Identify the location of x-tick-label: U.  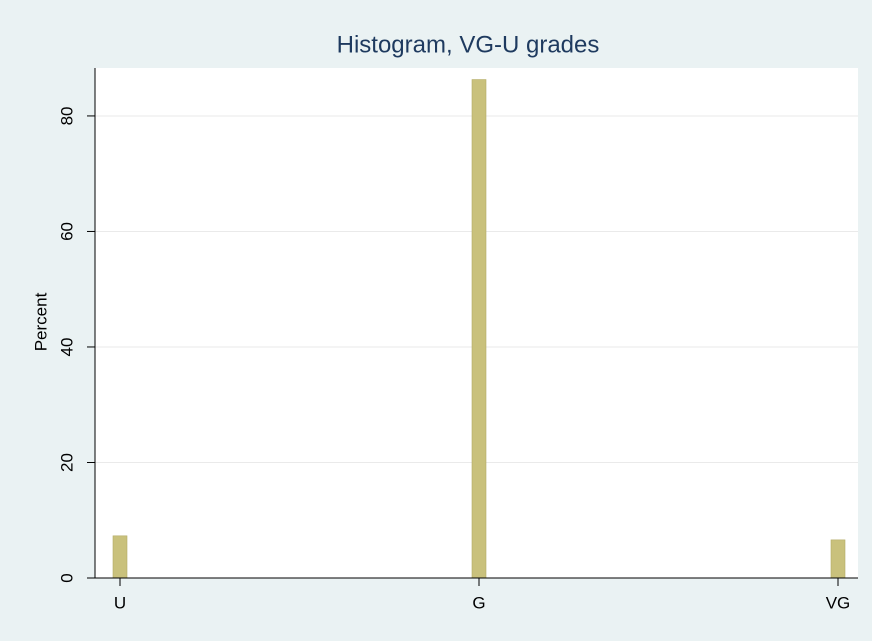
(120, 602).